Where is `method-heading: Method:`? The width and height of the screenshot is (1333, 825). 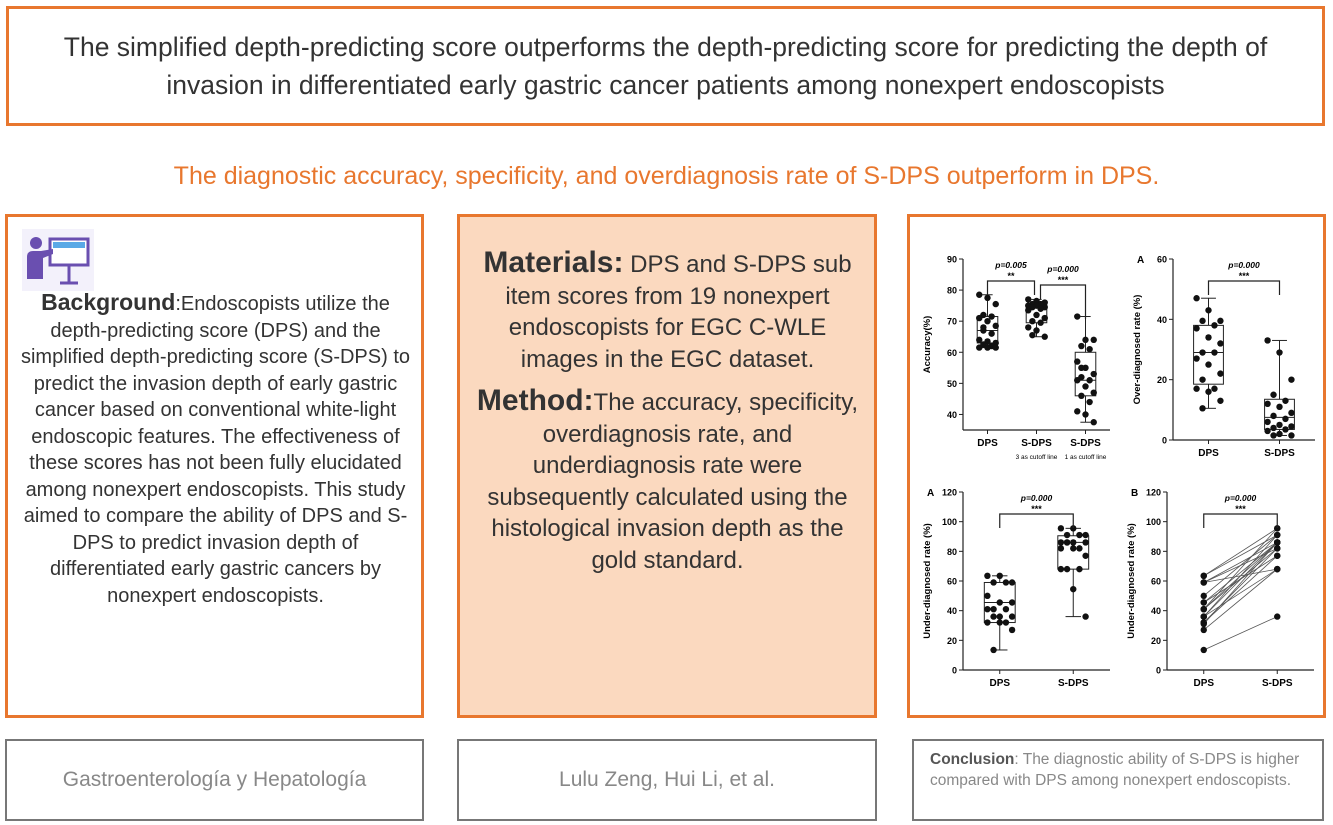 method-heading: Method: is located at coordinates (535, 400).